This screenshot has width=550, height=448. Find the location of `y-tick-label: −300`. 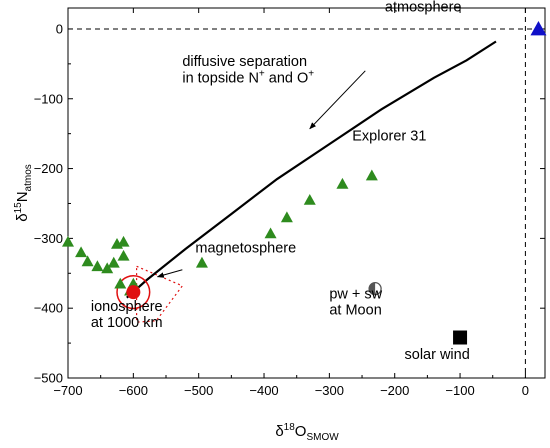

y-tick-label: −300 is located at coordinates (48, 238).